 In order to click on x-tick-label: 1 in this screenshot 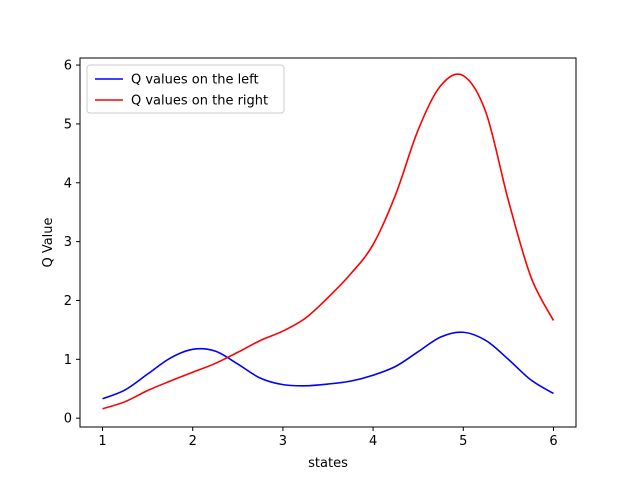, I will do `click(102, 441)`.